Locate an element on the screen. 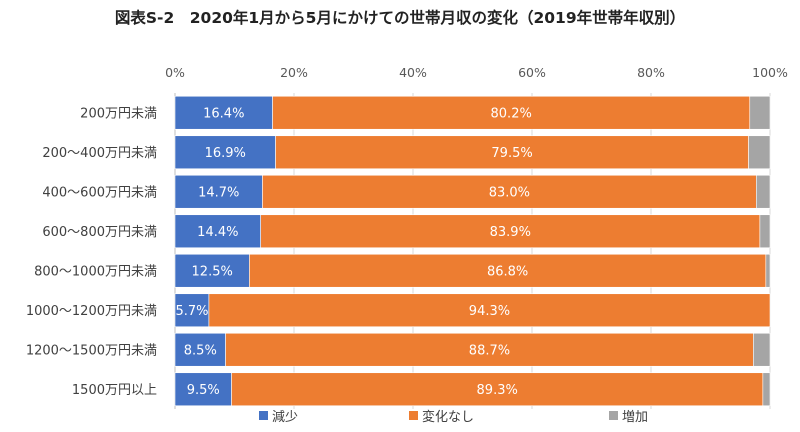 The image size is (800, 432). data-label: 8.5% is located at coordinates (200, 350).